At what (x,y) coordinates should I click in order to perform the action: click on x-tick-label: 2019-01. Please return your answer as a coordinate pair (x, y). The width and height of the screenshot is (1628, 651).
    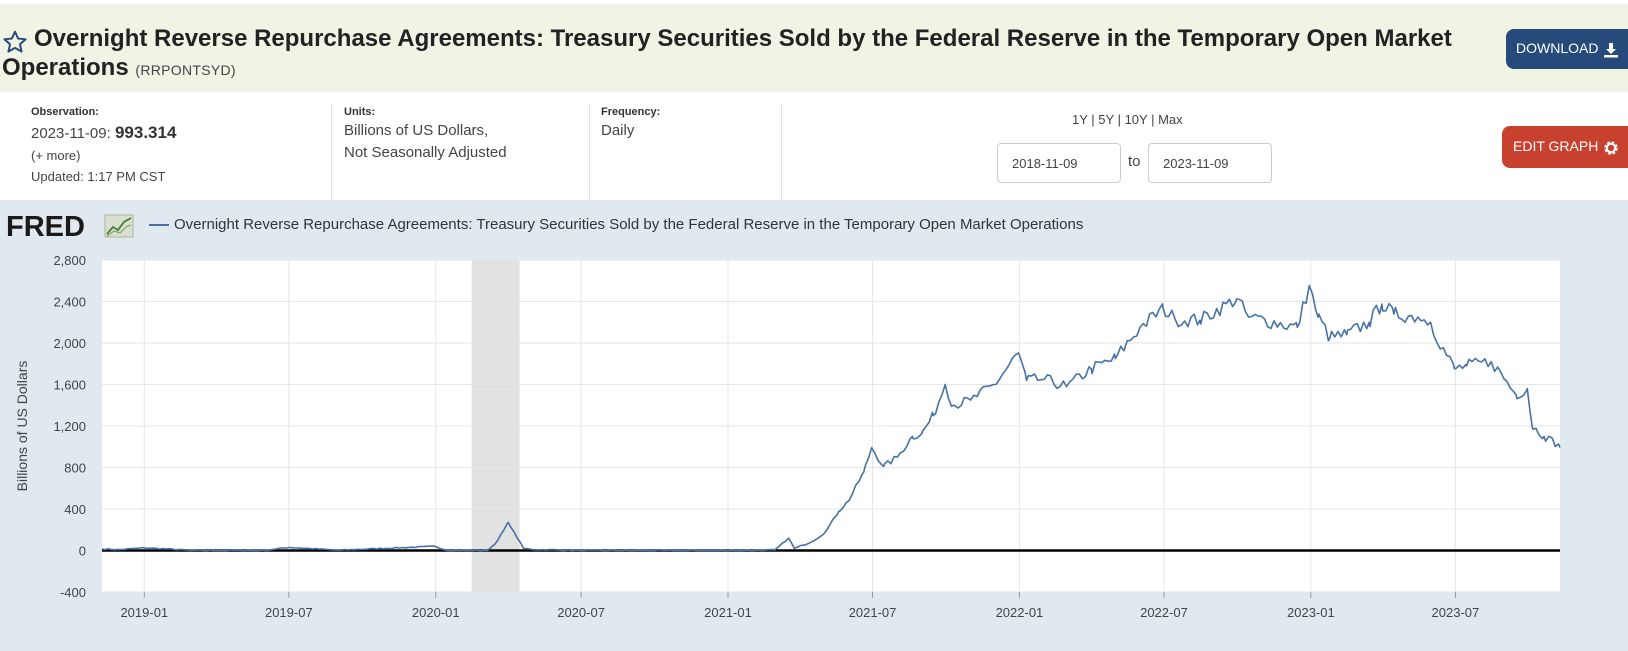
    Looking at the image, I should click on (144, 612).